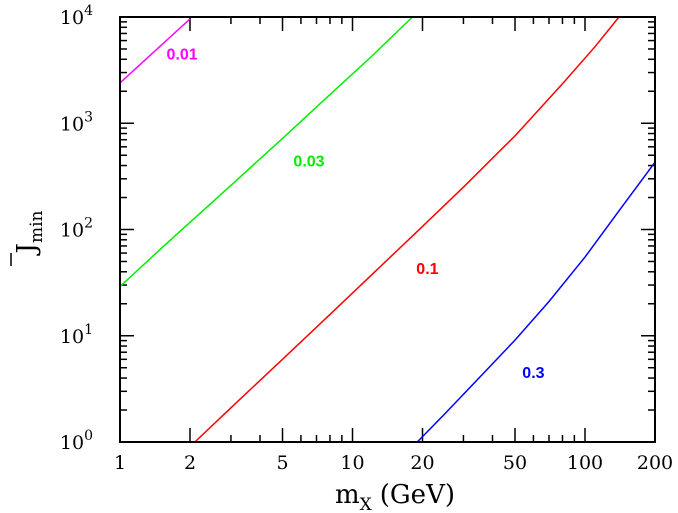 This screenshot has height=513, width=678. I want to click on x-tick-label: 10, so click(352, 463).